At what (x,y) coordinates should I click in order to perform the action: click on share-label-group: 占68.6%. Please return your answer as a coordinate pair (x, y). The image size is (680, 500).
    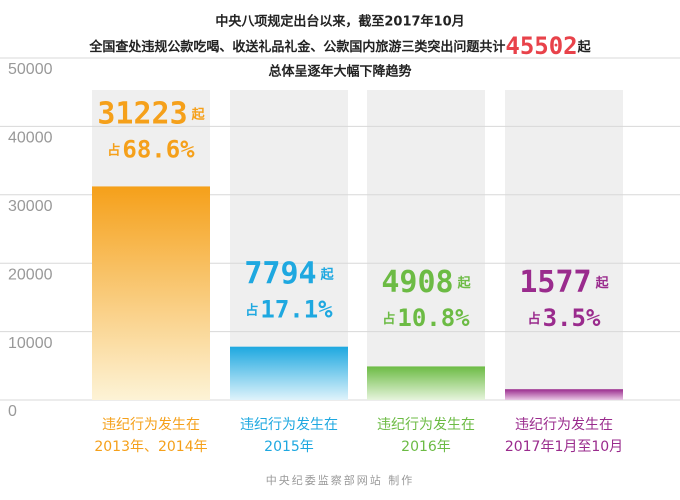
    Looking at the image, I should click on (151, 149).